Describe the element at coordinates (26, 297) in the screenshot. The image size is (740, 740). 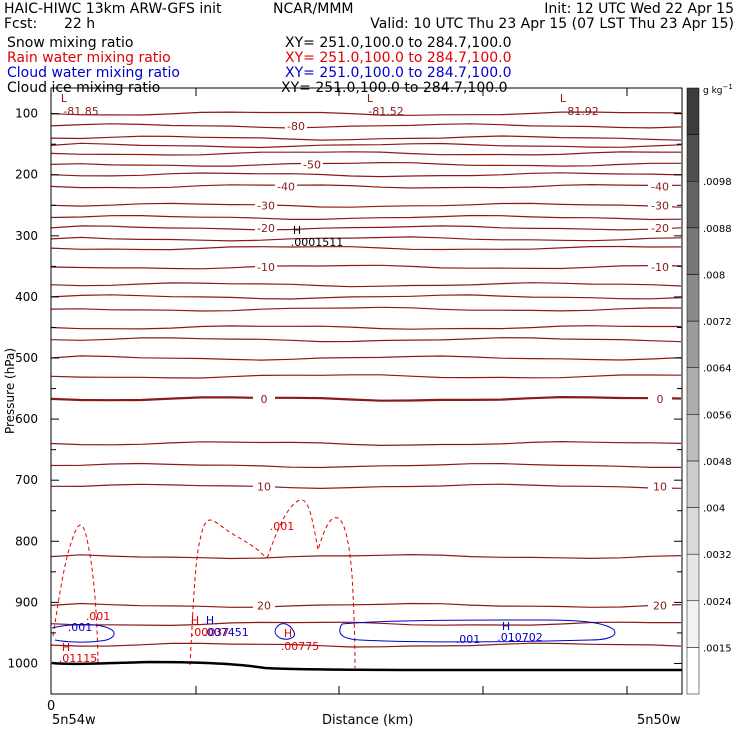
I see `y-tick-label: 400` at that location.